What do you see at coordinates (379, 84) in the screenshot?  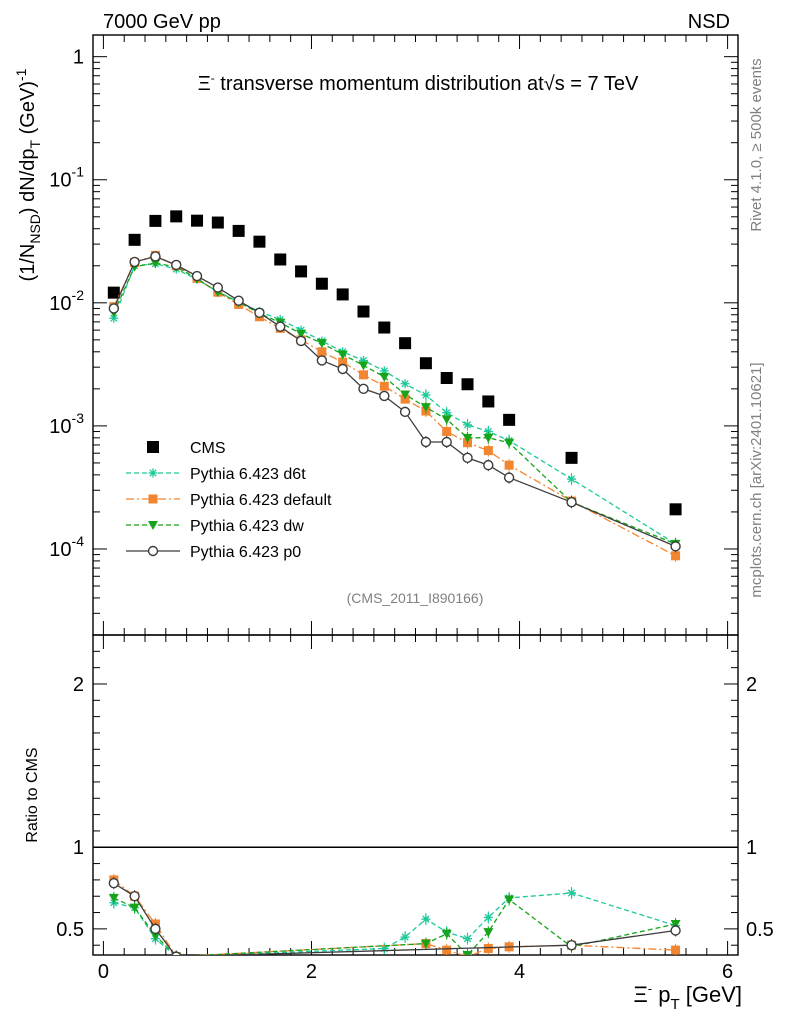 I see `title-mid: transverse momentum distribution at` at bounding box center [379, 84].